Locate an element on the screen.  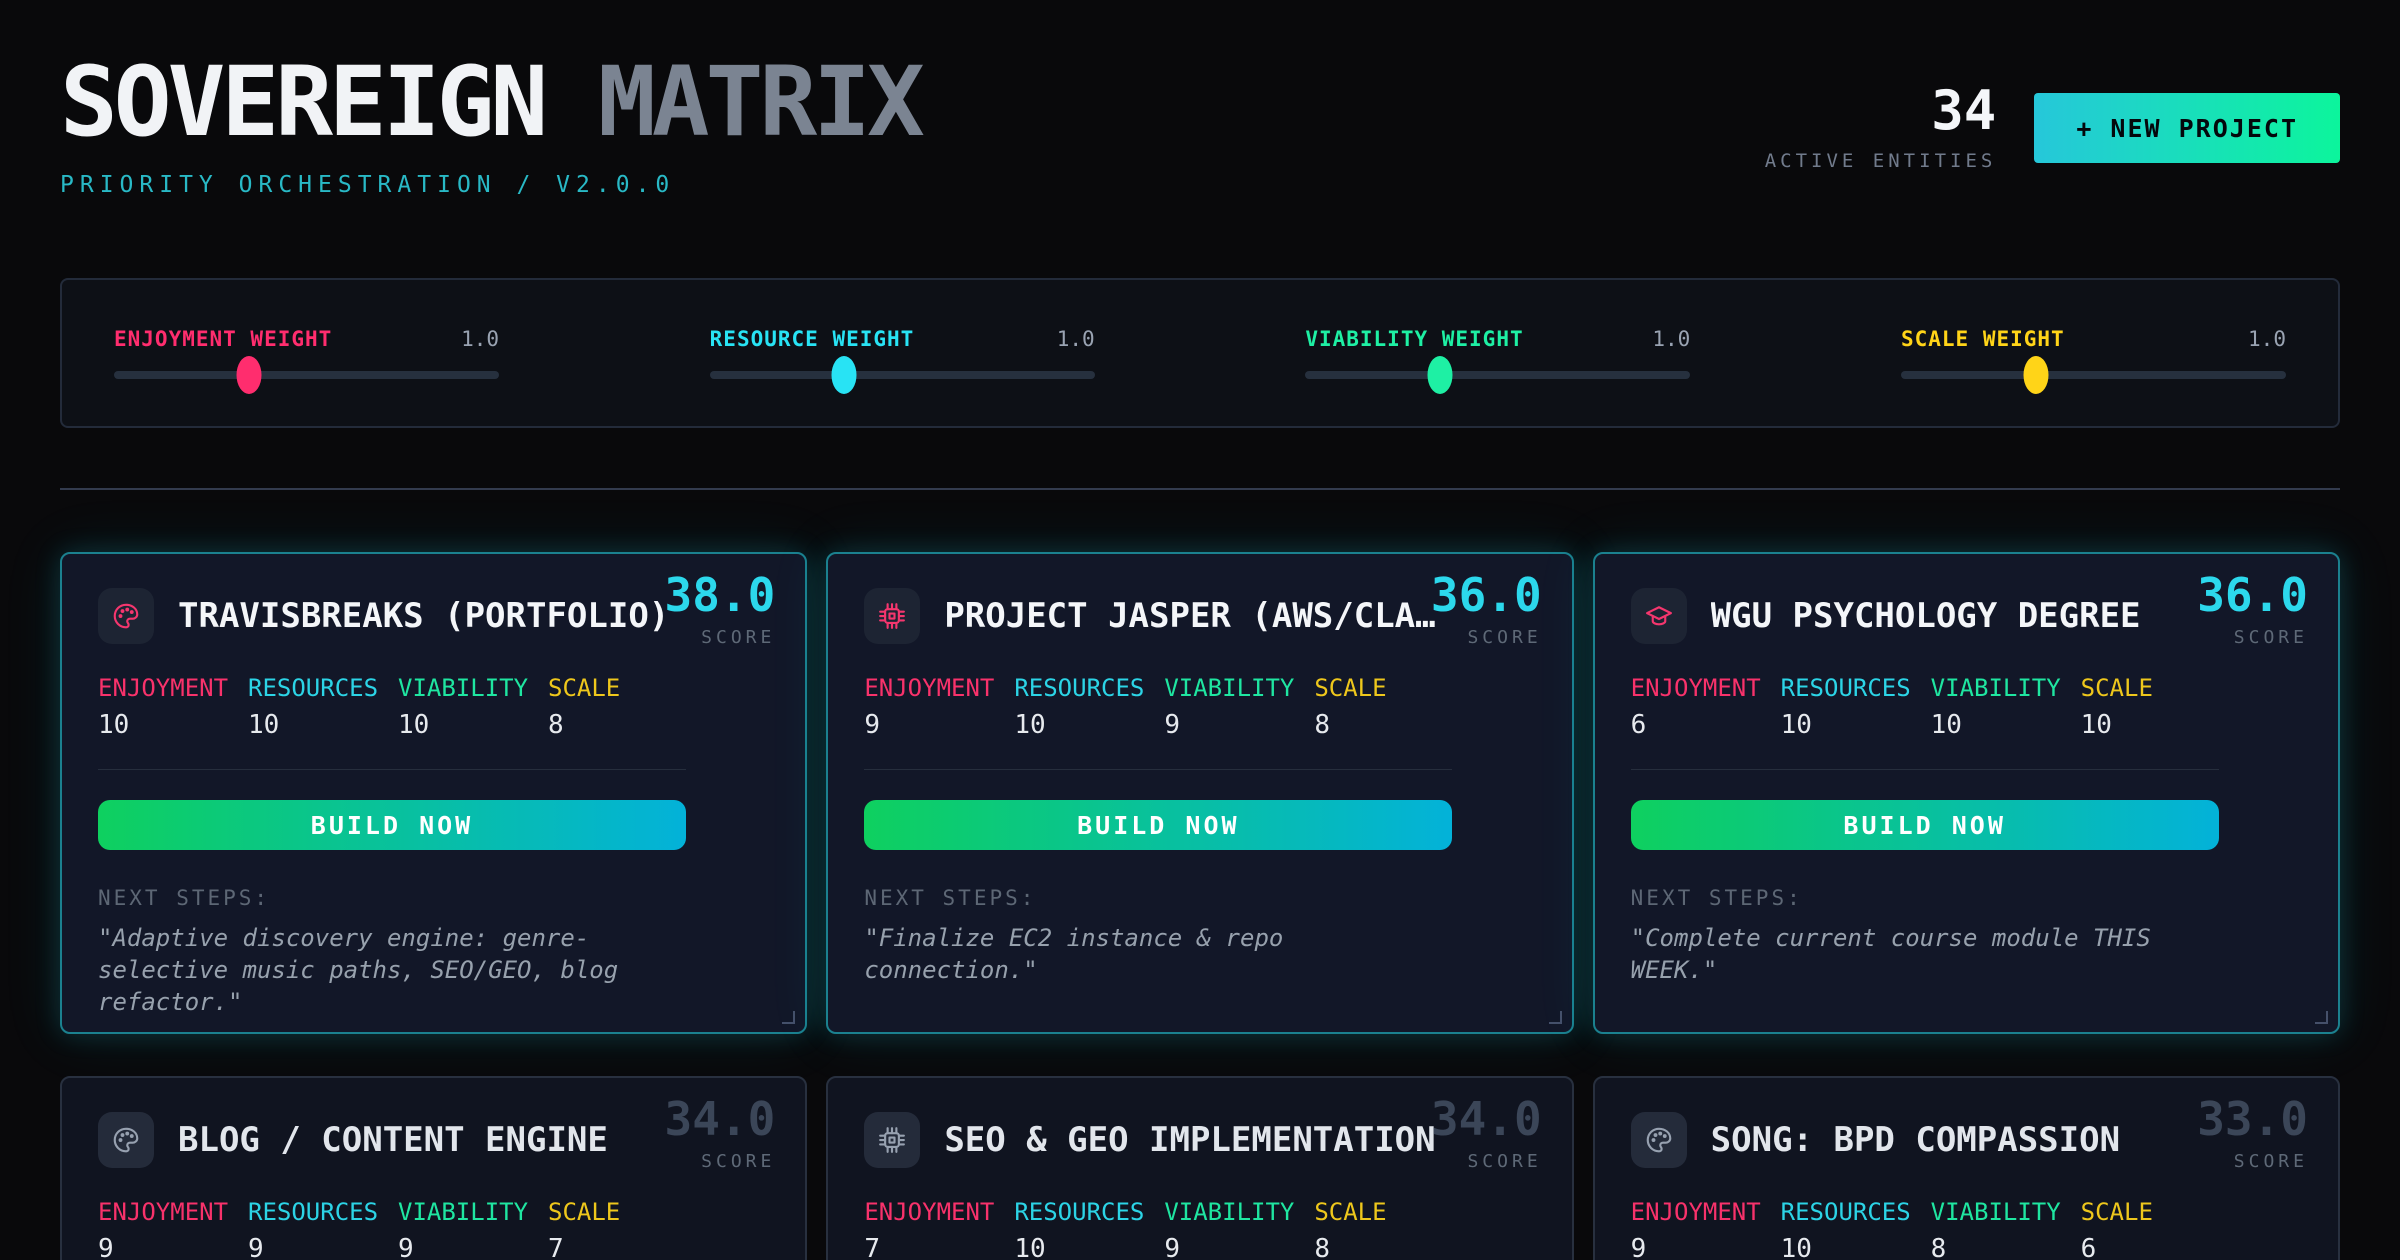
header-right: 34 ACTIVE ENTITIES + NEW PROJECT is located at coordinates (2052, 128).